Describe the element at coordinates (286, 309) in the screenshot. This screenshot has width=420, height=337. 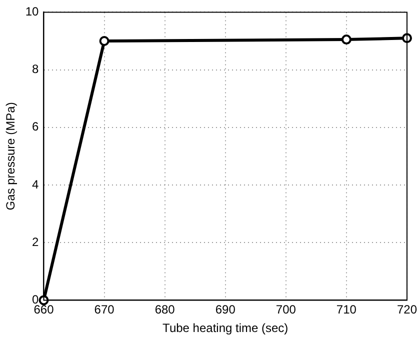
I see `x-tick-label: 700` at that location.